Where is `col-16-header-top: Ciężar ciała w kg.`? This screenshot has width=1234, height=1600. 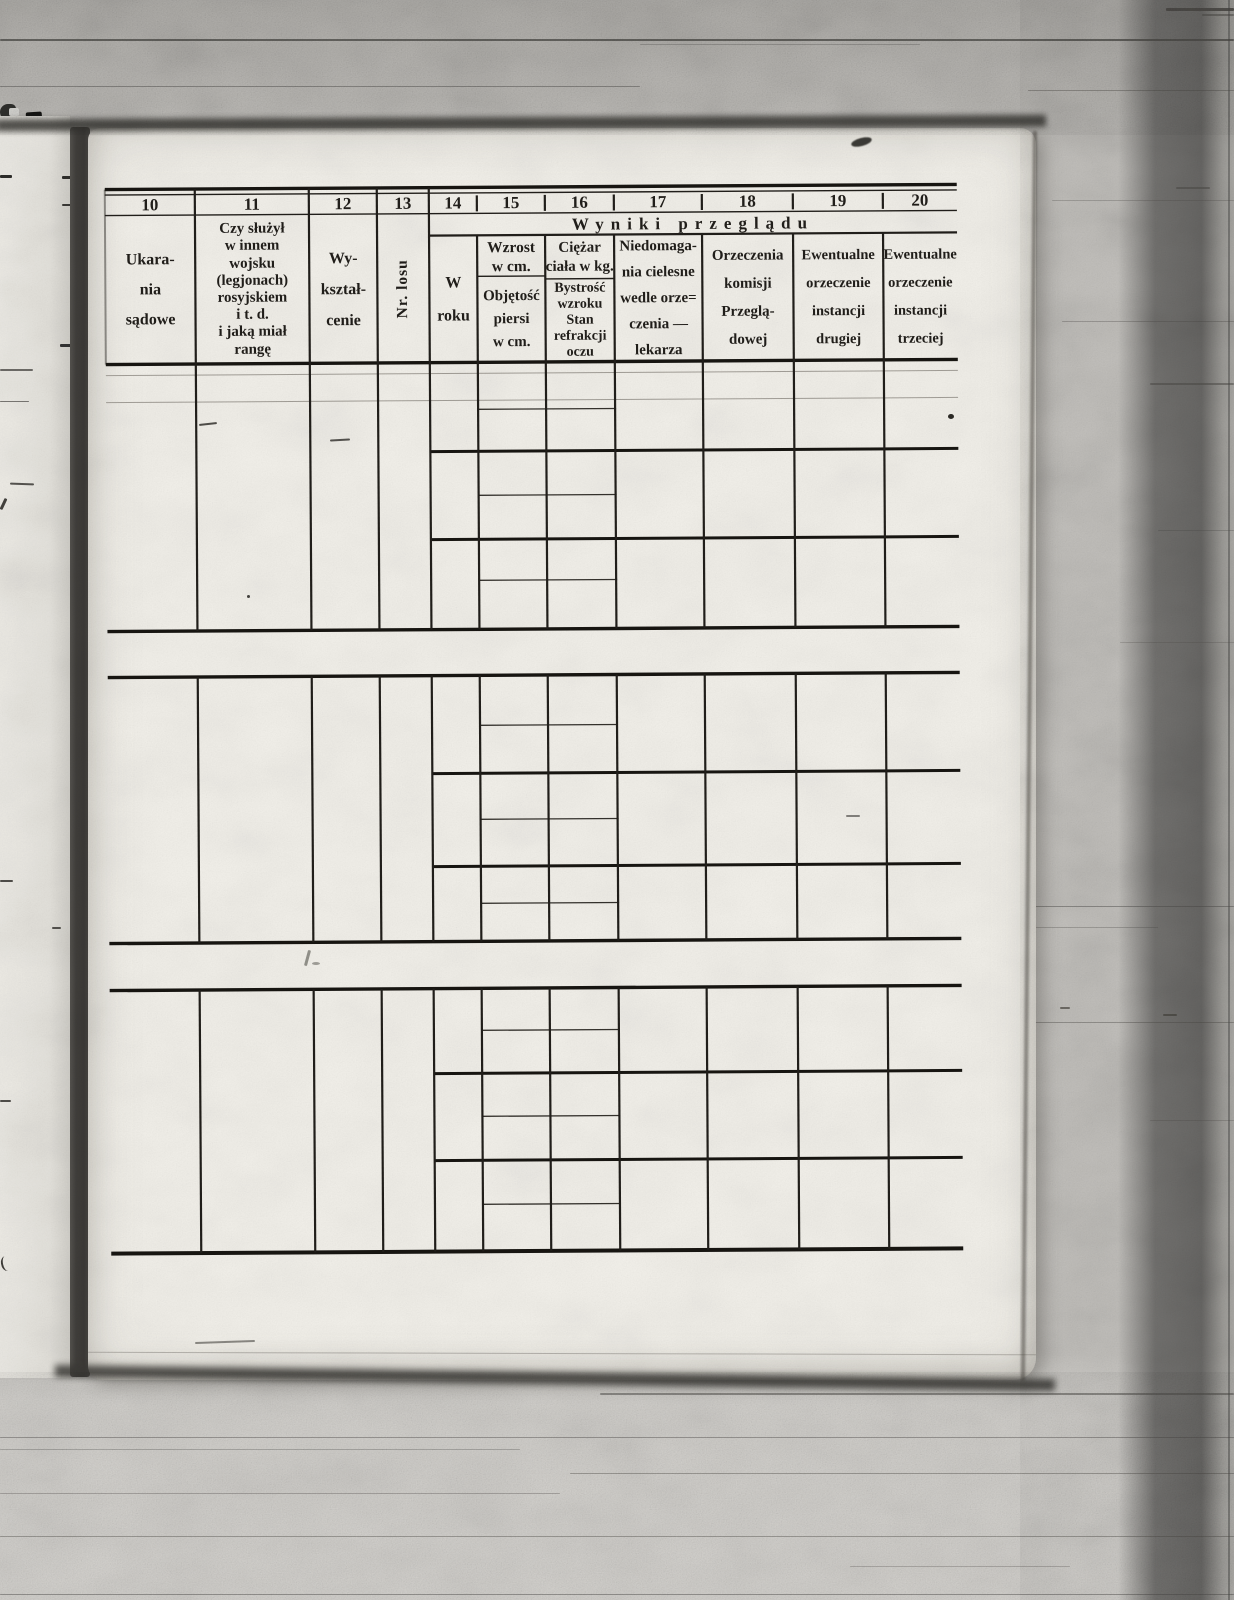
col-16-header-top: Ciężar ciała w kg. is located at coordinates (579, 257).